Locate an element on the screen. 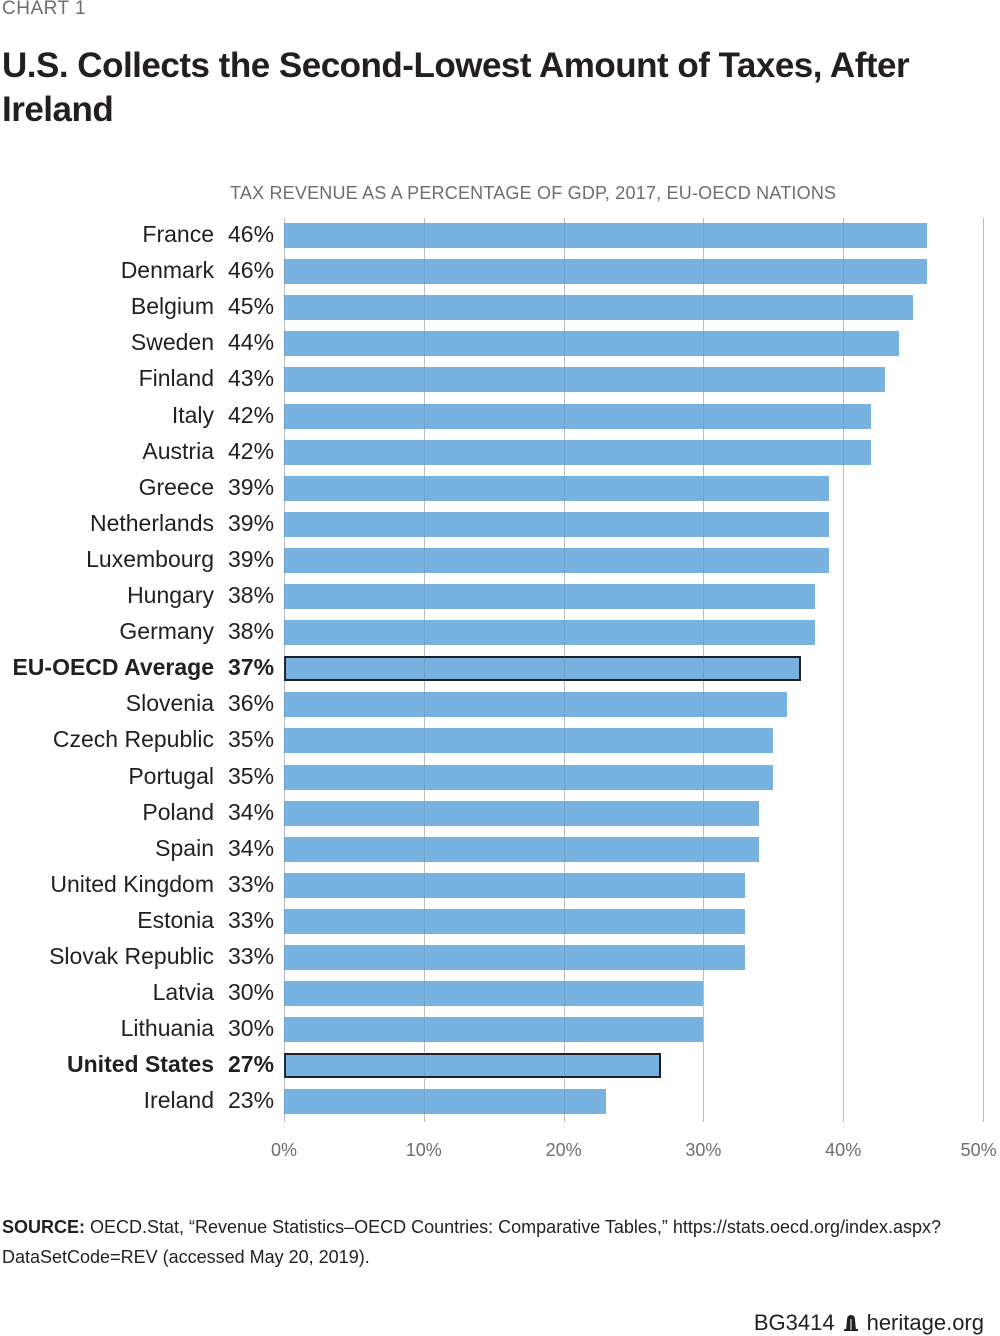 This screenshot has width=1000, height=1336. bar-row: Greece 39% is located at coordinates (500, 489).